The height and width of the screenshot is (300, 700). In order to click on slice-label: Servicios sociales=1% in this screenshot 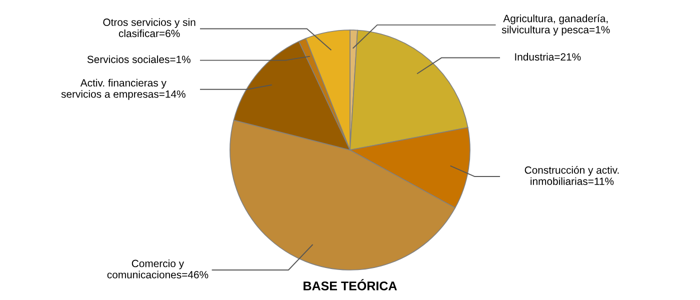, I will do `click(138, 59)`.